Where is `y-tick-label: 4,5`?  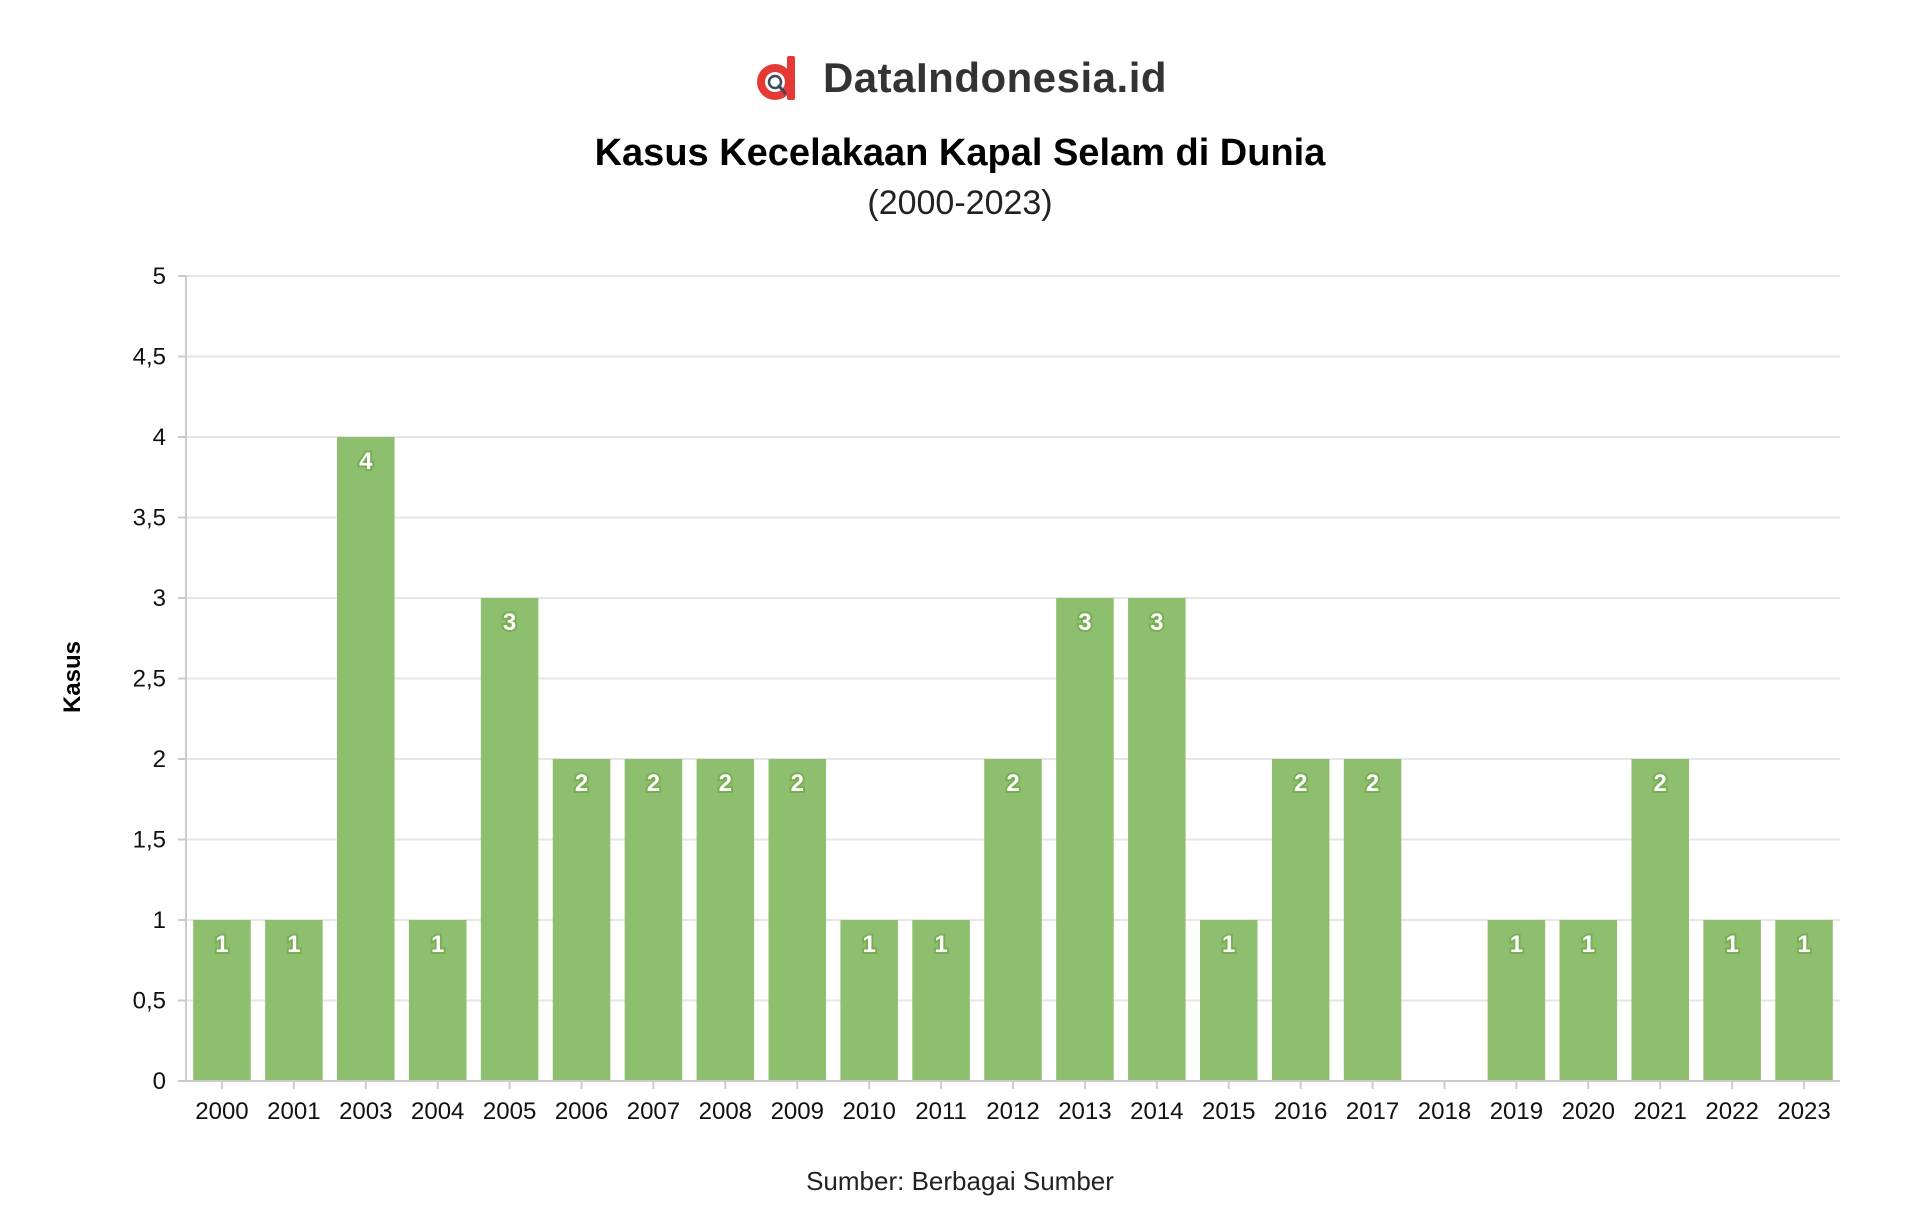
y-tick-label: 4,5 is located at coordinates (149, 357).